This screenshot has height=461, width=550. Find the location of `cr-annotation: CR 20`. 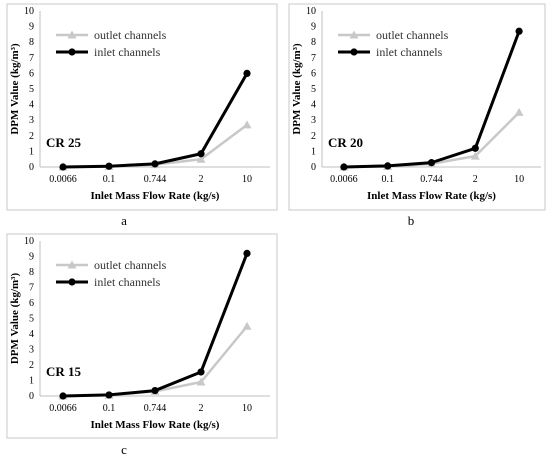

cr-annotation: CR 20 is located at coordinates (345, 142).